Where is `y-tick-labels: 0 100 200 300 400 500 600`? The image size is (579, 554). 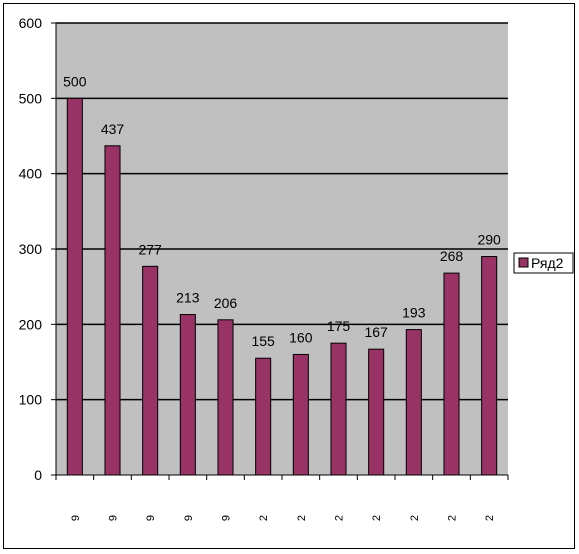
y-tick-labels: 0 100 200 300 400 500 600 is located at coordinates (31, 249).